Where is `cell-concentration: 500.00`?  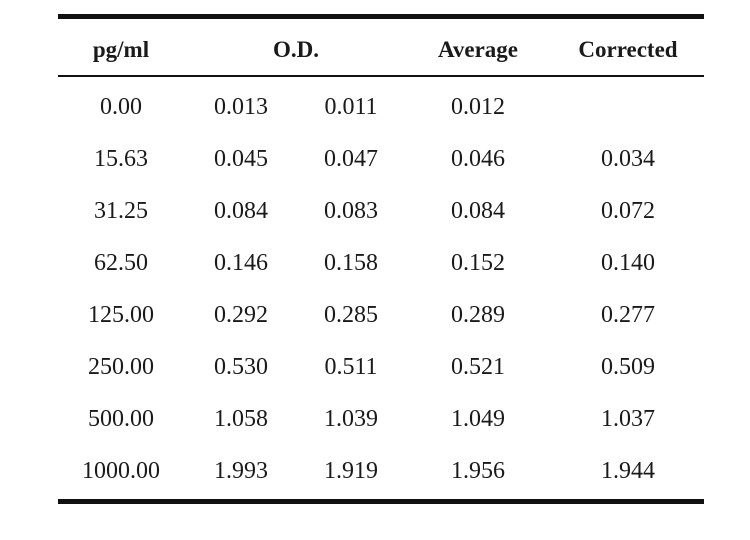
cell-concentration: 500.00 is located at coordinates (121, 418).